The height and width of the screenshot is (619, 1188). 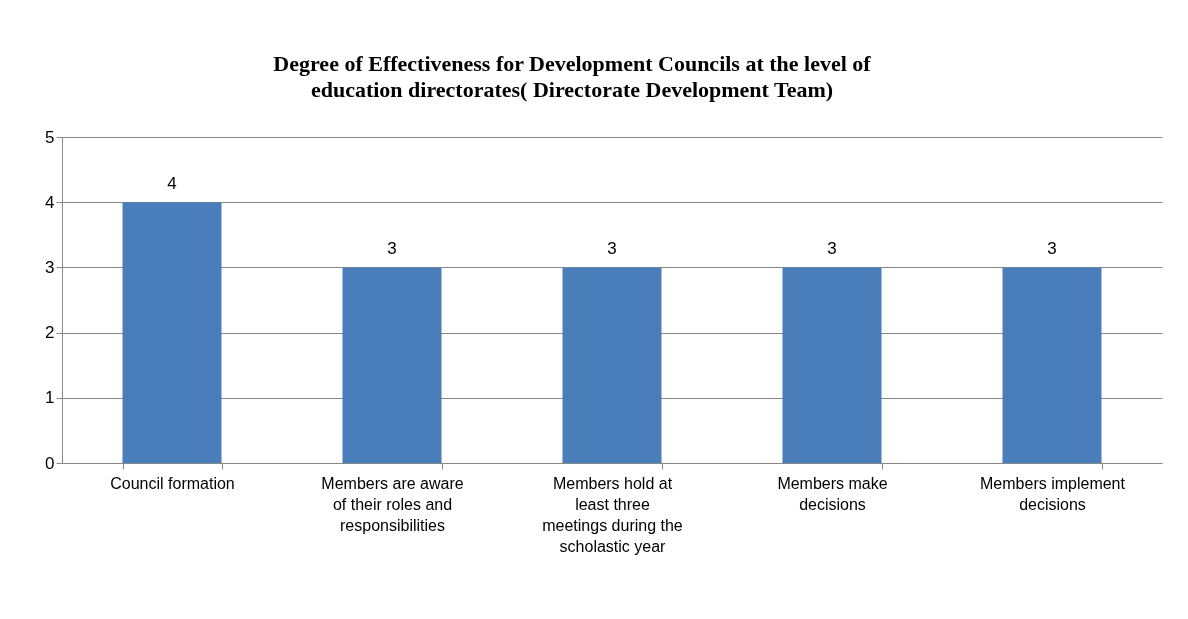 What do you see at coordinates (50, 398) in the screenshot?
I see `y-tick-label: 1` at bounding box center [50, 398].